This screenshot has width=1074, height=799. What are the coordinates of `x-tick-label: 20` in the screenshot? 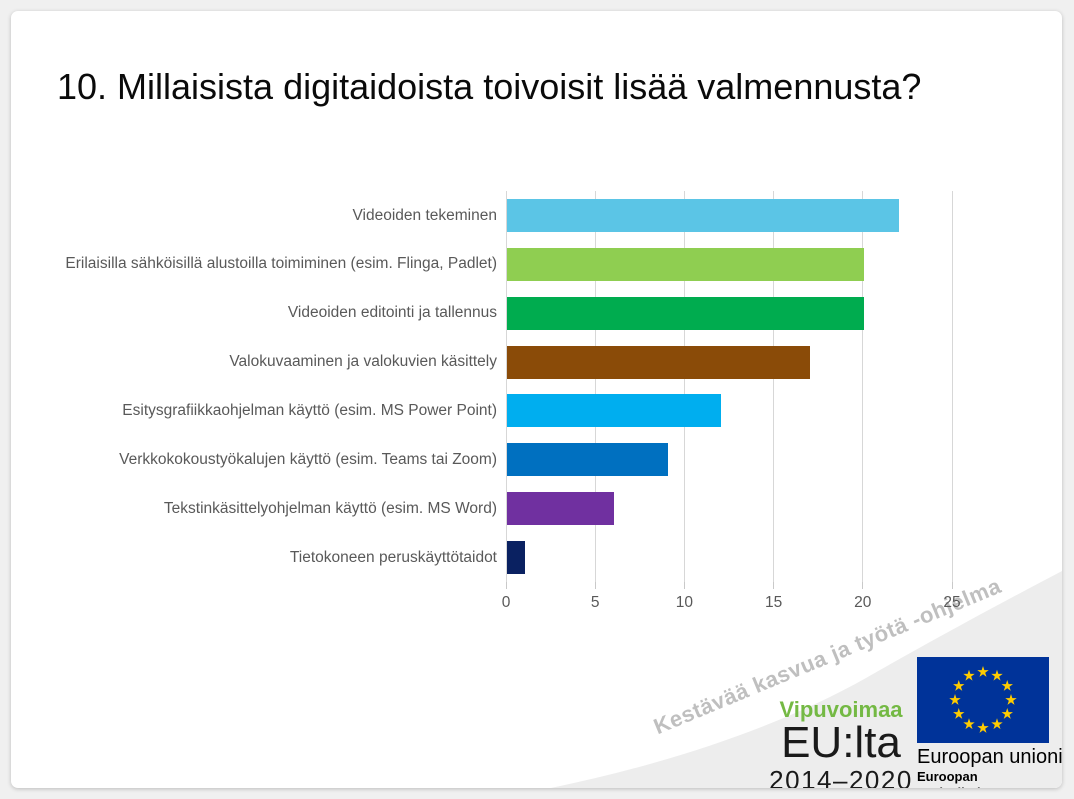 It's located at (863, 602).